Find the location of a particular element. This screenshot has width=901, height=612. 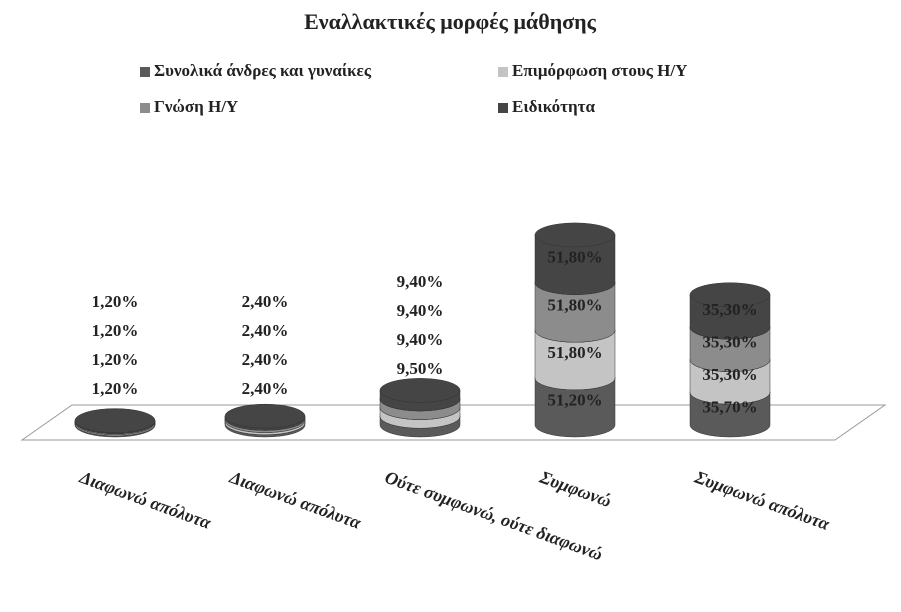

floor is located at coordinates (453, 422).